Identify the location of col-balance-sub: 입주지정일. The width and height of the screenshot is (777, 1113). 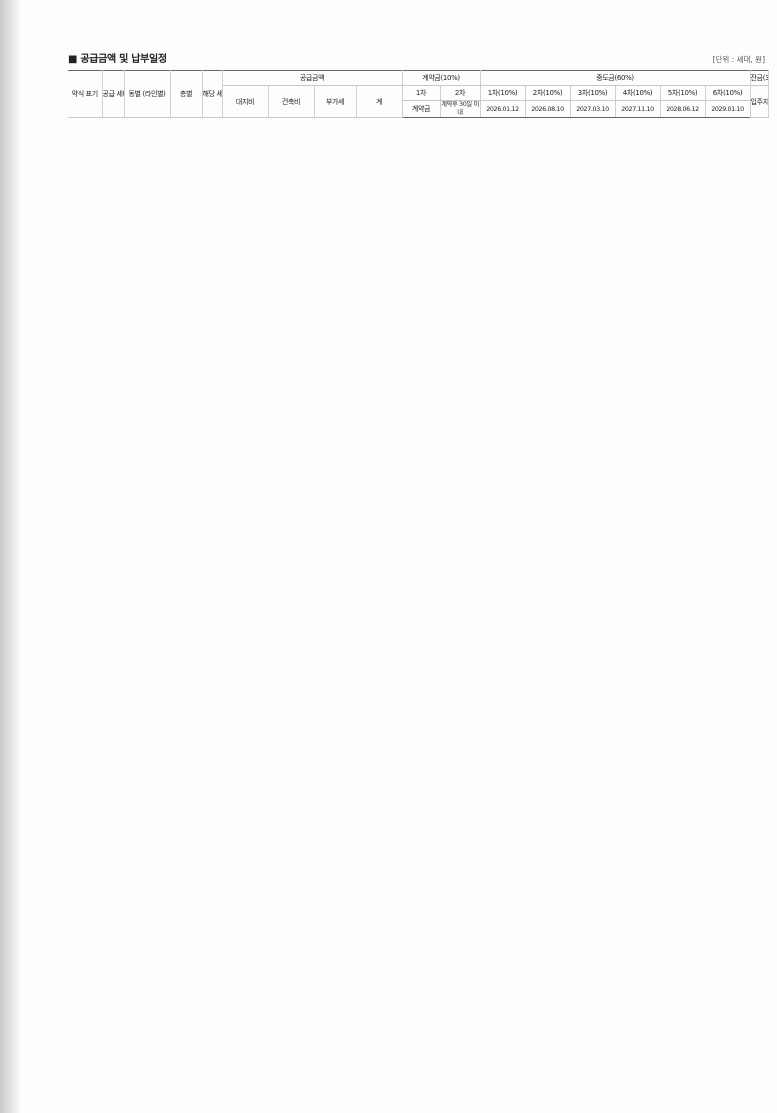
(759, 101).